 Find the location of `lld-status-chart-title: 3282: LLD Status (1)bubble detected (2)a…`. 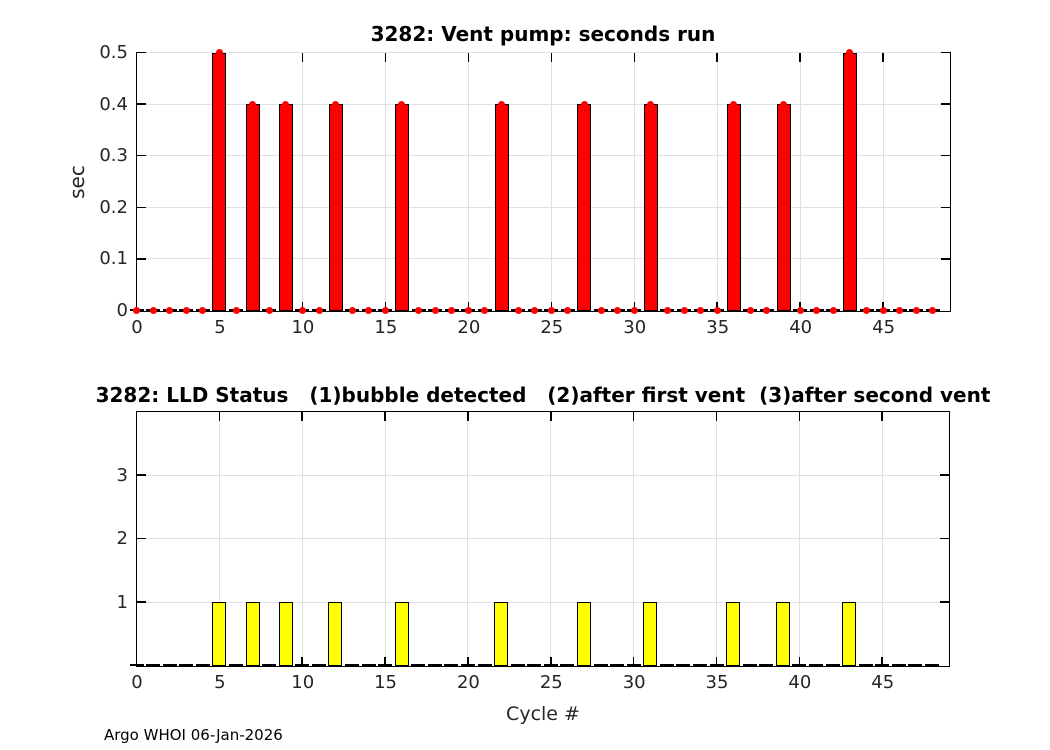

lld-status-chart-title: 3282: LLD Status (1)bubble detected (2)a… is located at coordinates (543, 395).